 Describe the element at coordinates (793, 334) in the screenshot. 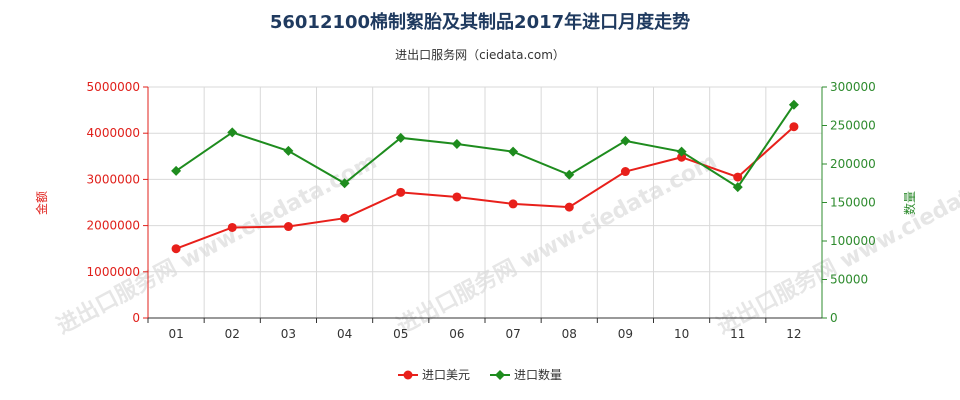

I see `x-tick-label: 12` at that location.